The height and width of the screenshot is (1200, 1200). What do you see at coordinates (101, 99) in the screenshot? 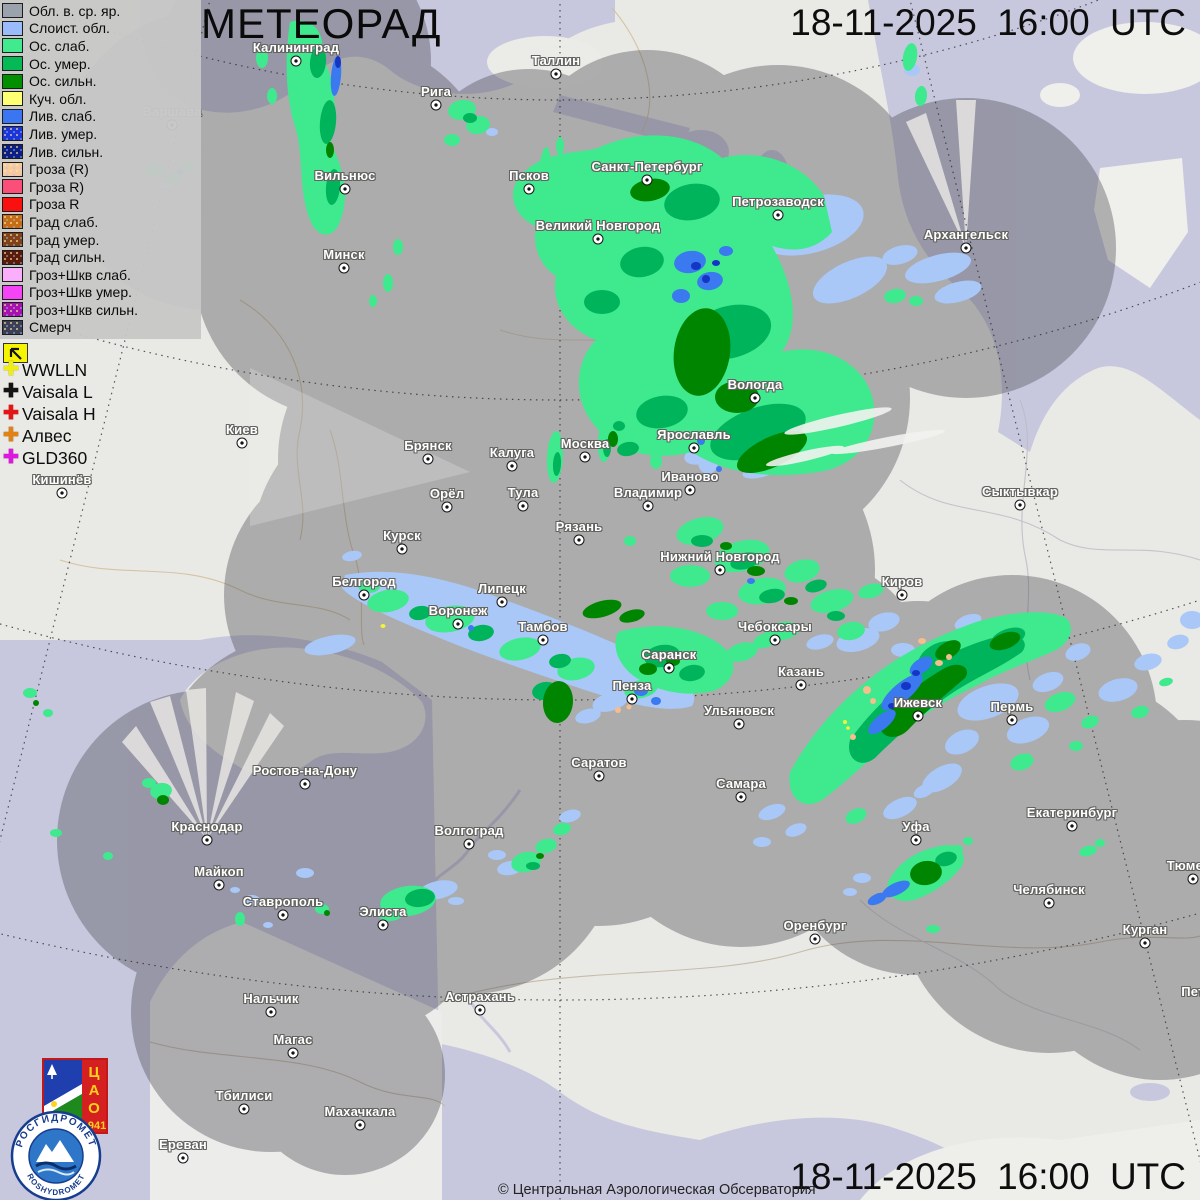
I see `legend-row: Куч. обл.` at bounding box center [101, 99].